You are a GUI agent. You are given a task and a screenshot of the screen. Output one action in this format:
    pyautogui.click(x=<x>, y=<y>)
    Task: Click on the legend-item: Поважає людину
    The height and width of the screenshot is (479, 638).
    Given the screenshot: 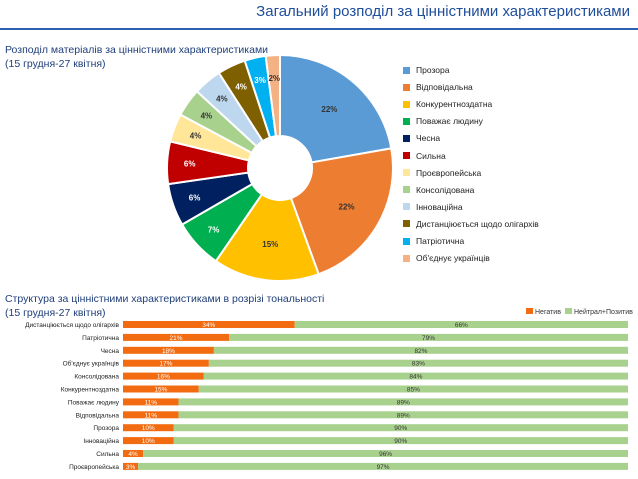 What is the action you would take?
    pyautogui.click(x=443, y=121)
    